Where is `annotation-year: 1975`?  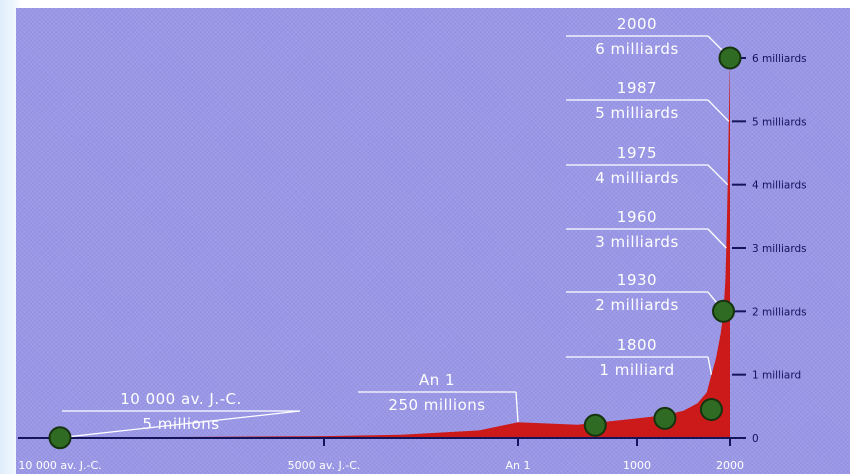 annotation-year: 1975 is located at coordinates (637, 153).